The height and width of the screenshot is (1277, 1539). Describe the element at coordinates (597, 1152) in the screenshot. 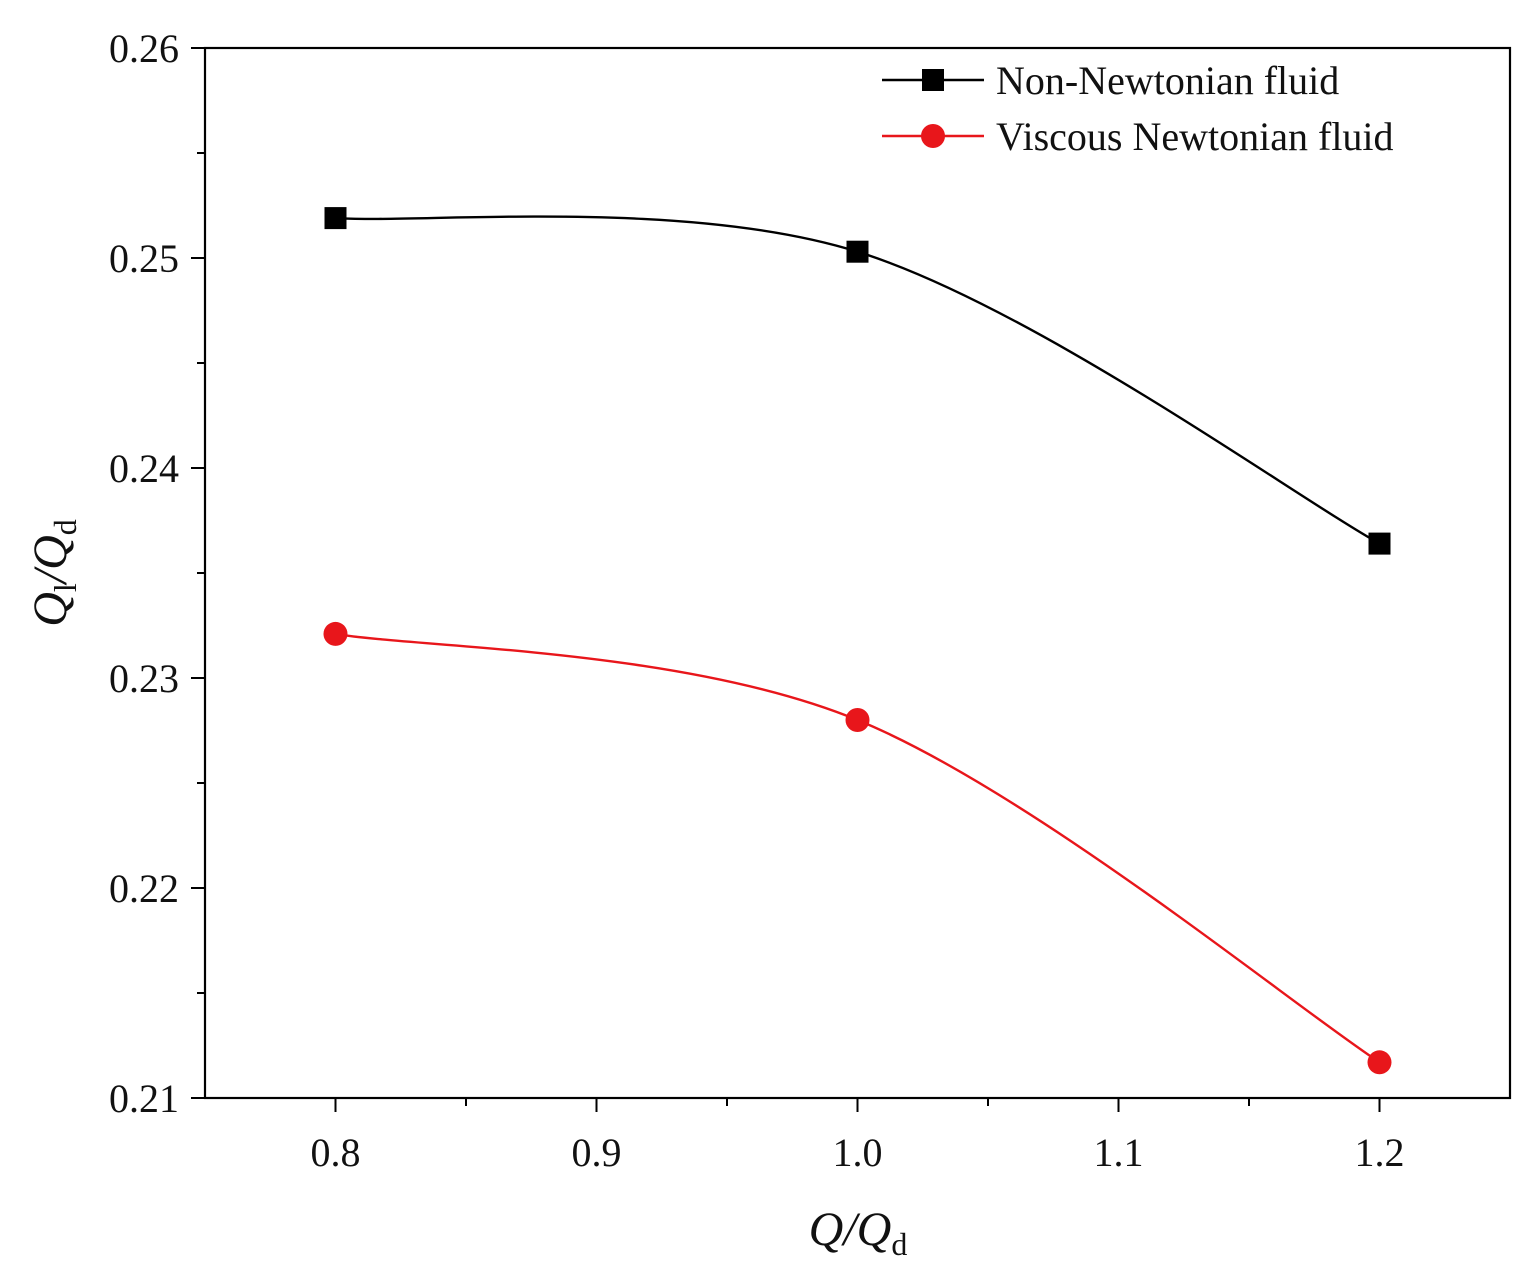

I see `x-tick-label: 0.9` at that location.